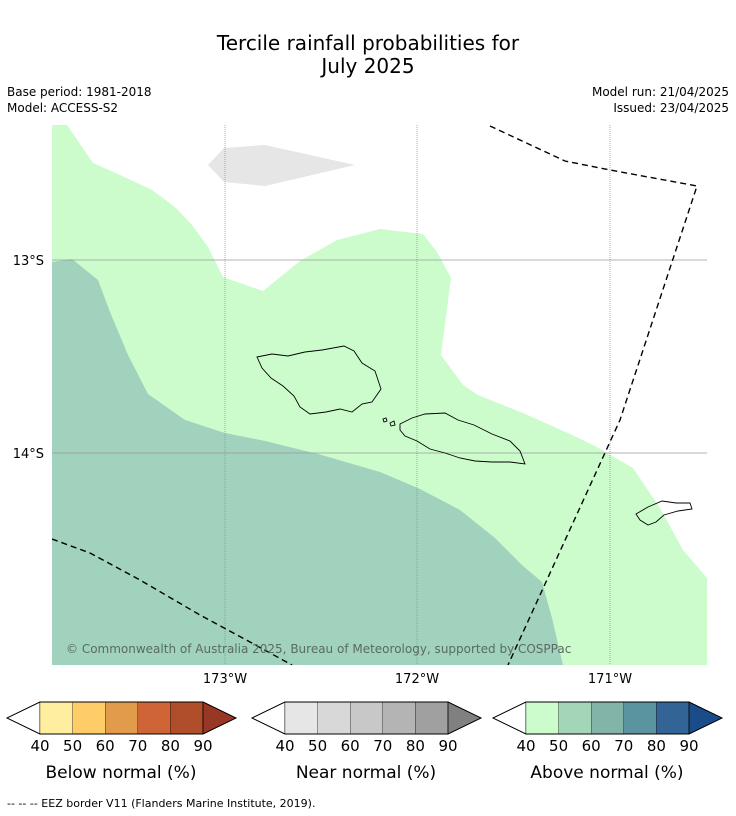  Describe the element at coordinates (392, 423) in the screenshot. I see `manono-islet` at that location.